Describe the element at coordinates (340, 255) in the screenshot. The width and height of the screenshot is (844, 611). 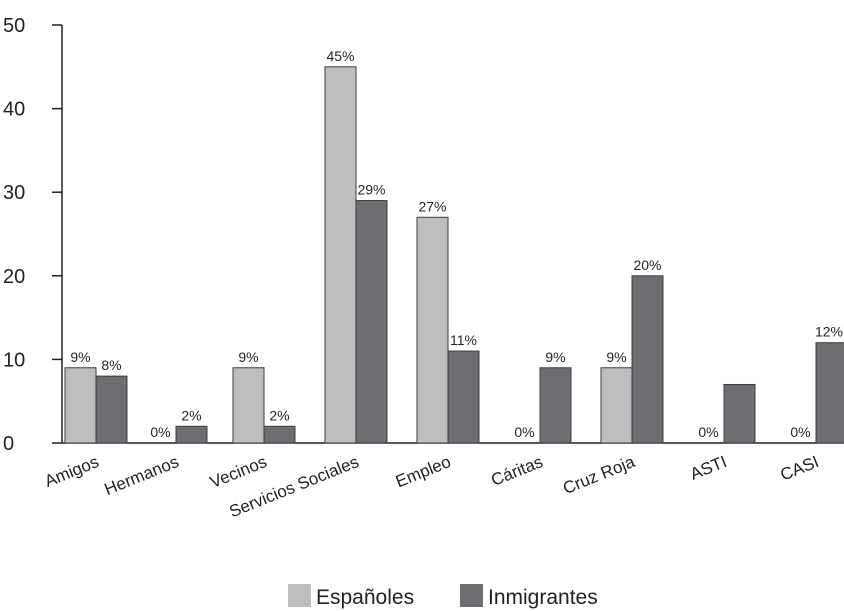
I see `bar-espanoles-servicios-sociales` at that location.